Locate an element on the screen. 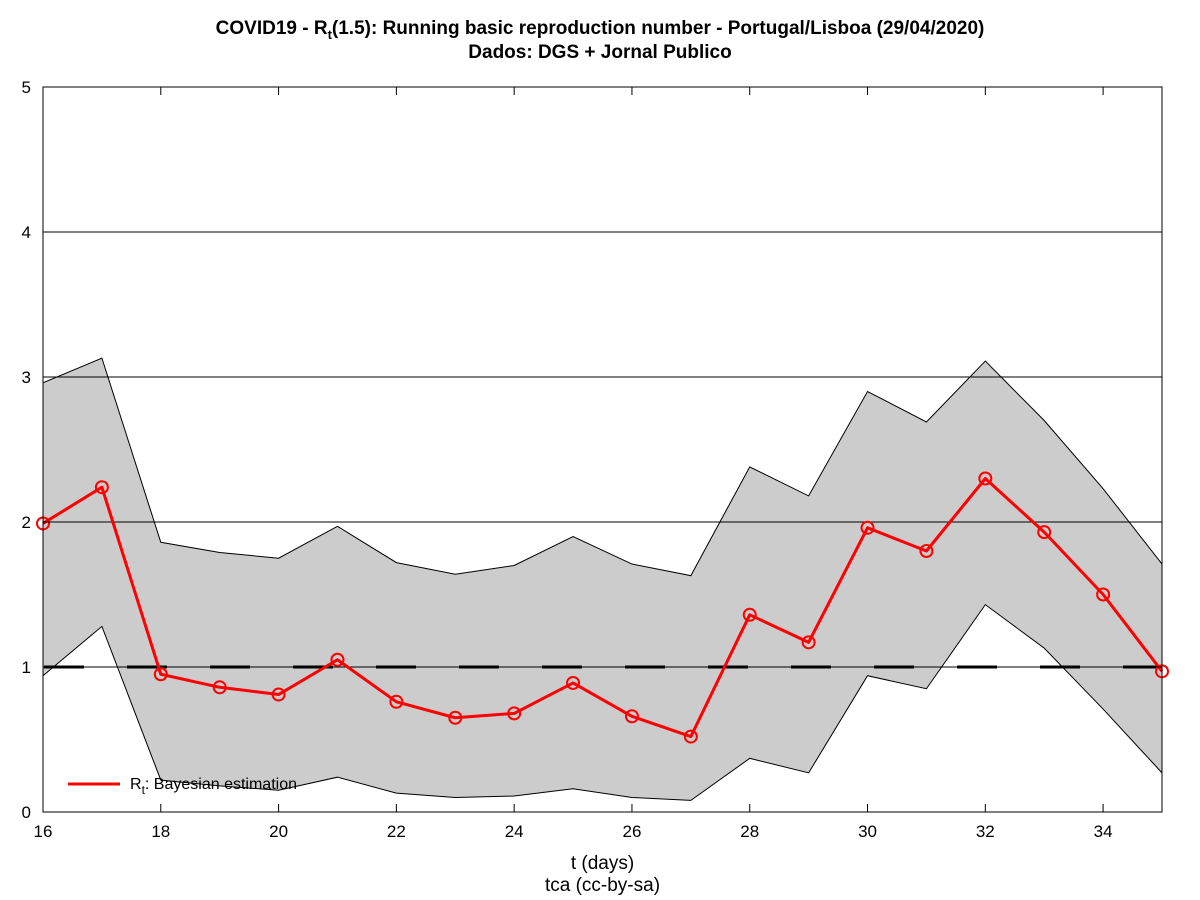  y-tick-label: 2 is located at coordinates (26, 522).